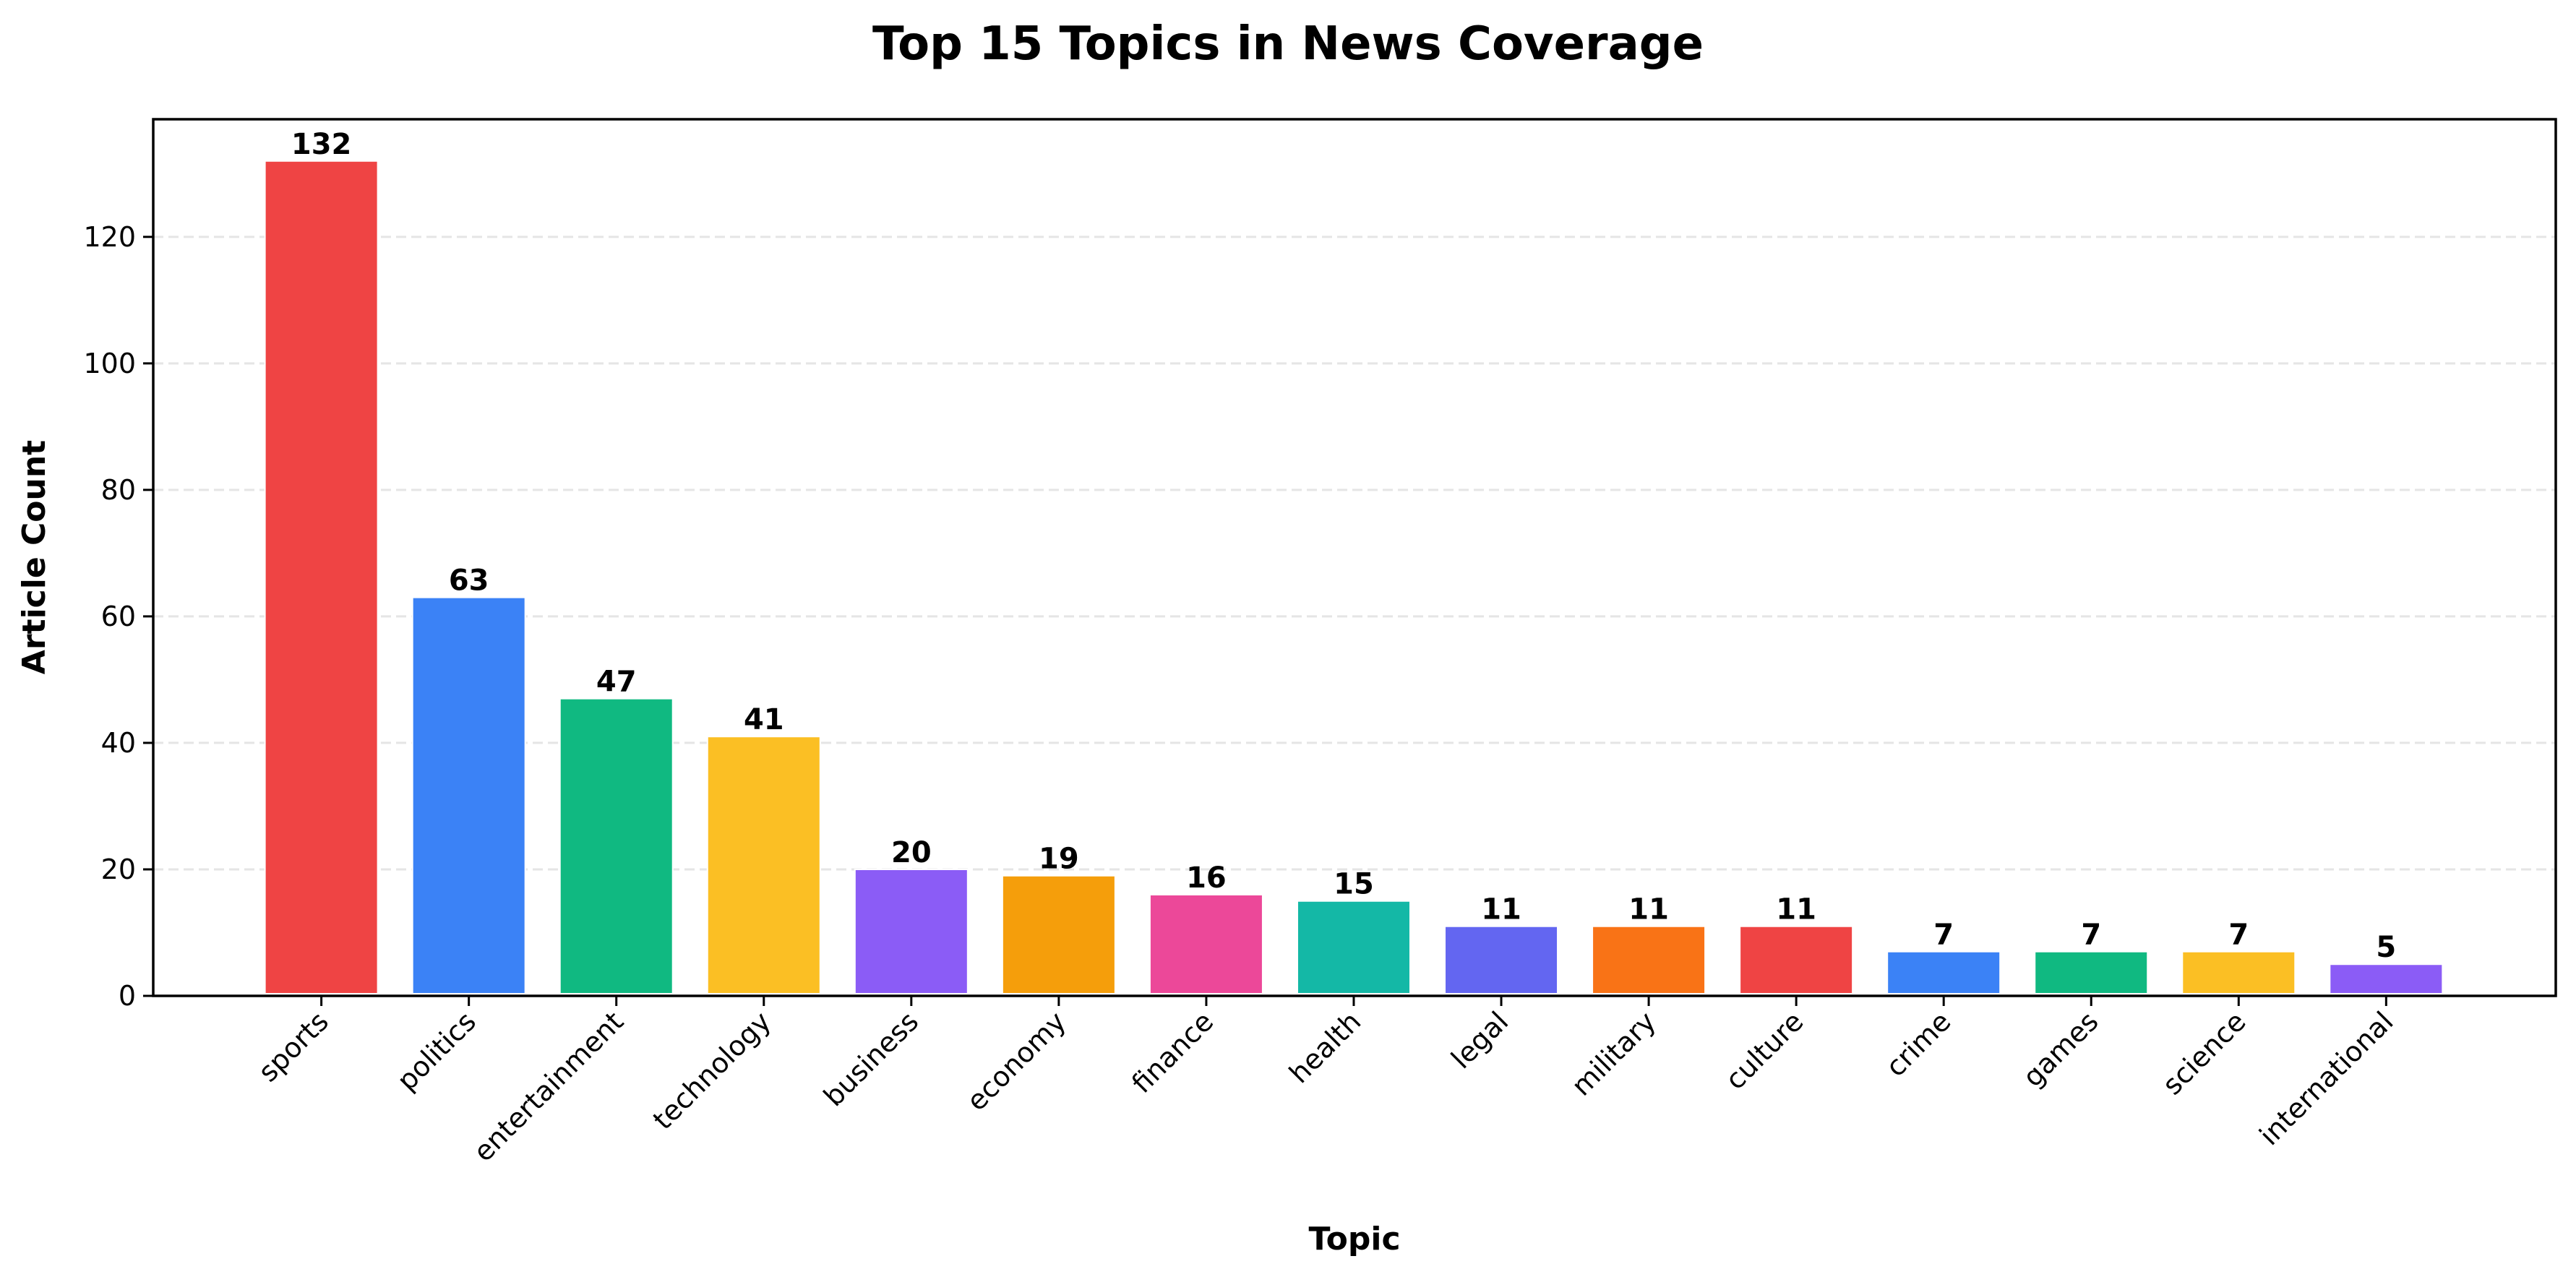  What do you see at coordinates (1288, 44) in the screenshot?
I see `chart-title: Top 15 Topics in News Coverage` at bounding box center [1288, 44].